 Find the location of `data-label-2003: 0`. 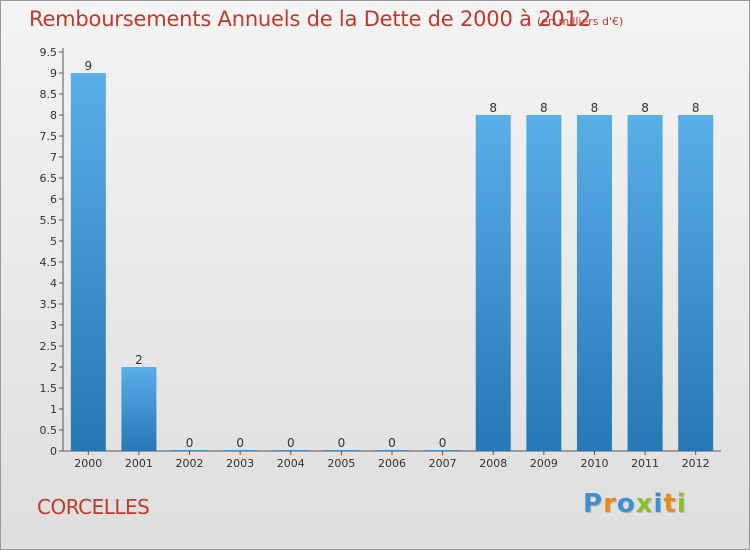

data-label-2003: 0 is located at coordinates (240, 443).